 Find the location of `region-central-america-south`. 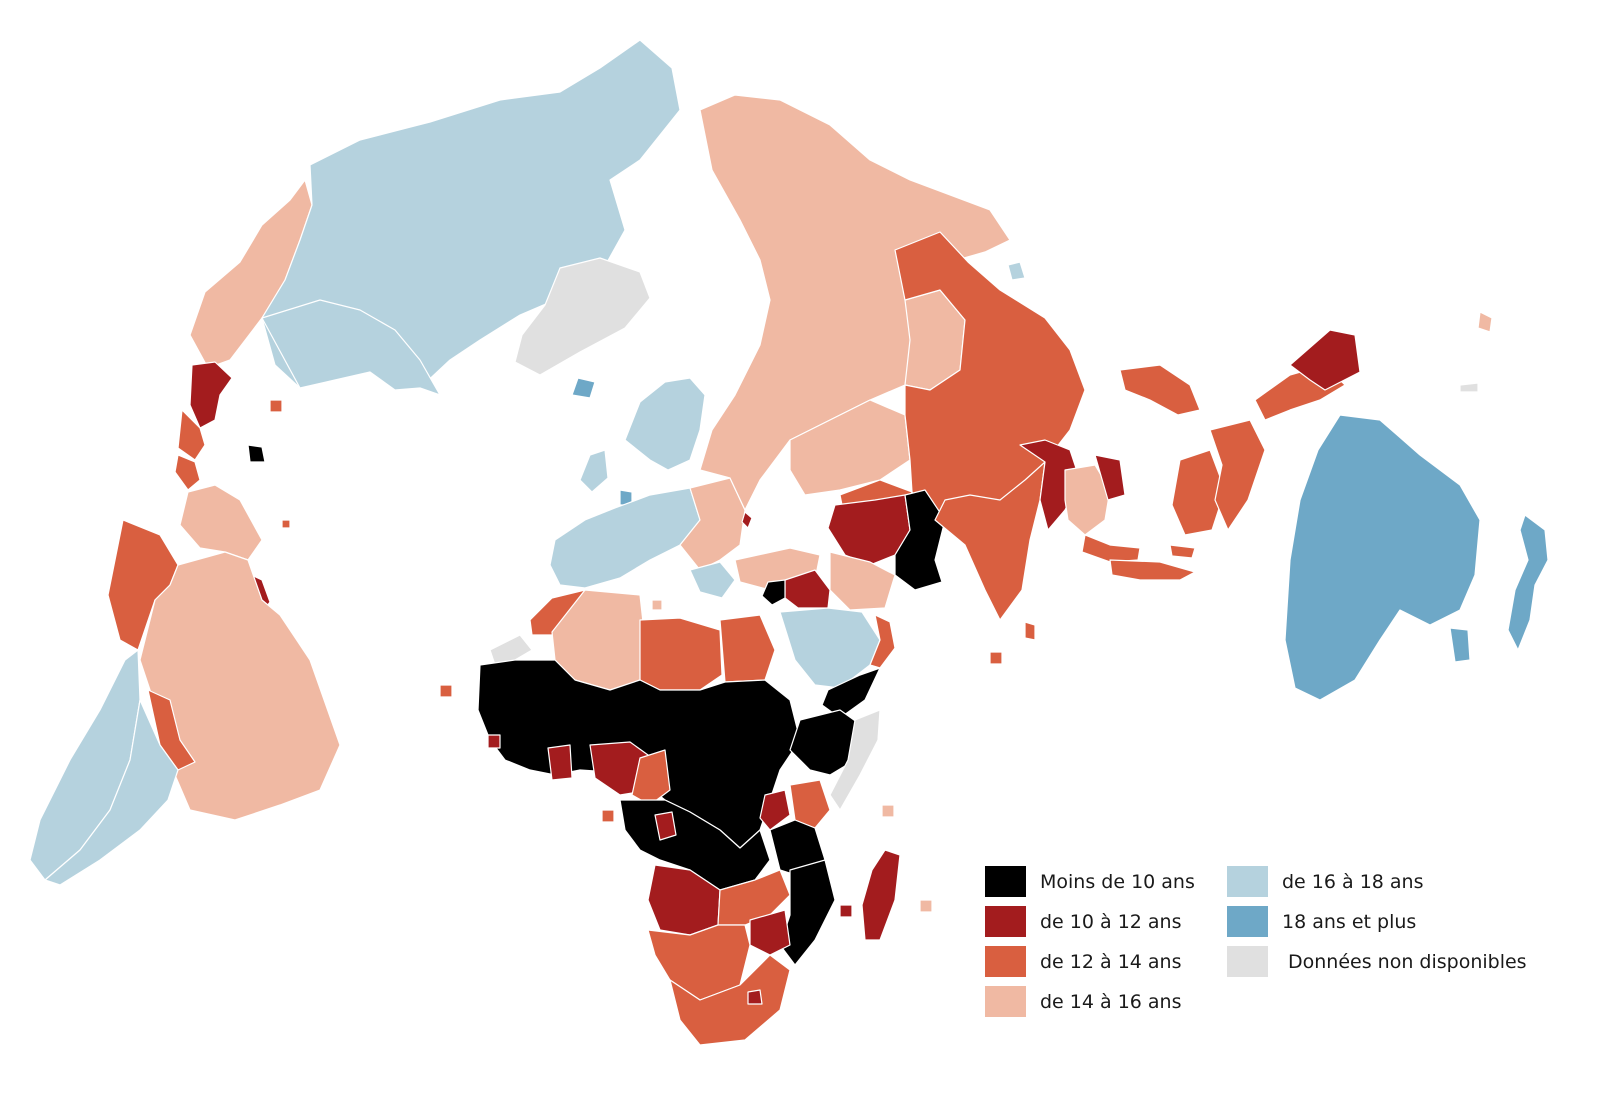

region-central-america-south is located at coordinates (187, 472).